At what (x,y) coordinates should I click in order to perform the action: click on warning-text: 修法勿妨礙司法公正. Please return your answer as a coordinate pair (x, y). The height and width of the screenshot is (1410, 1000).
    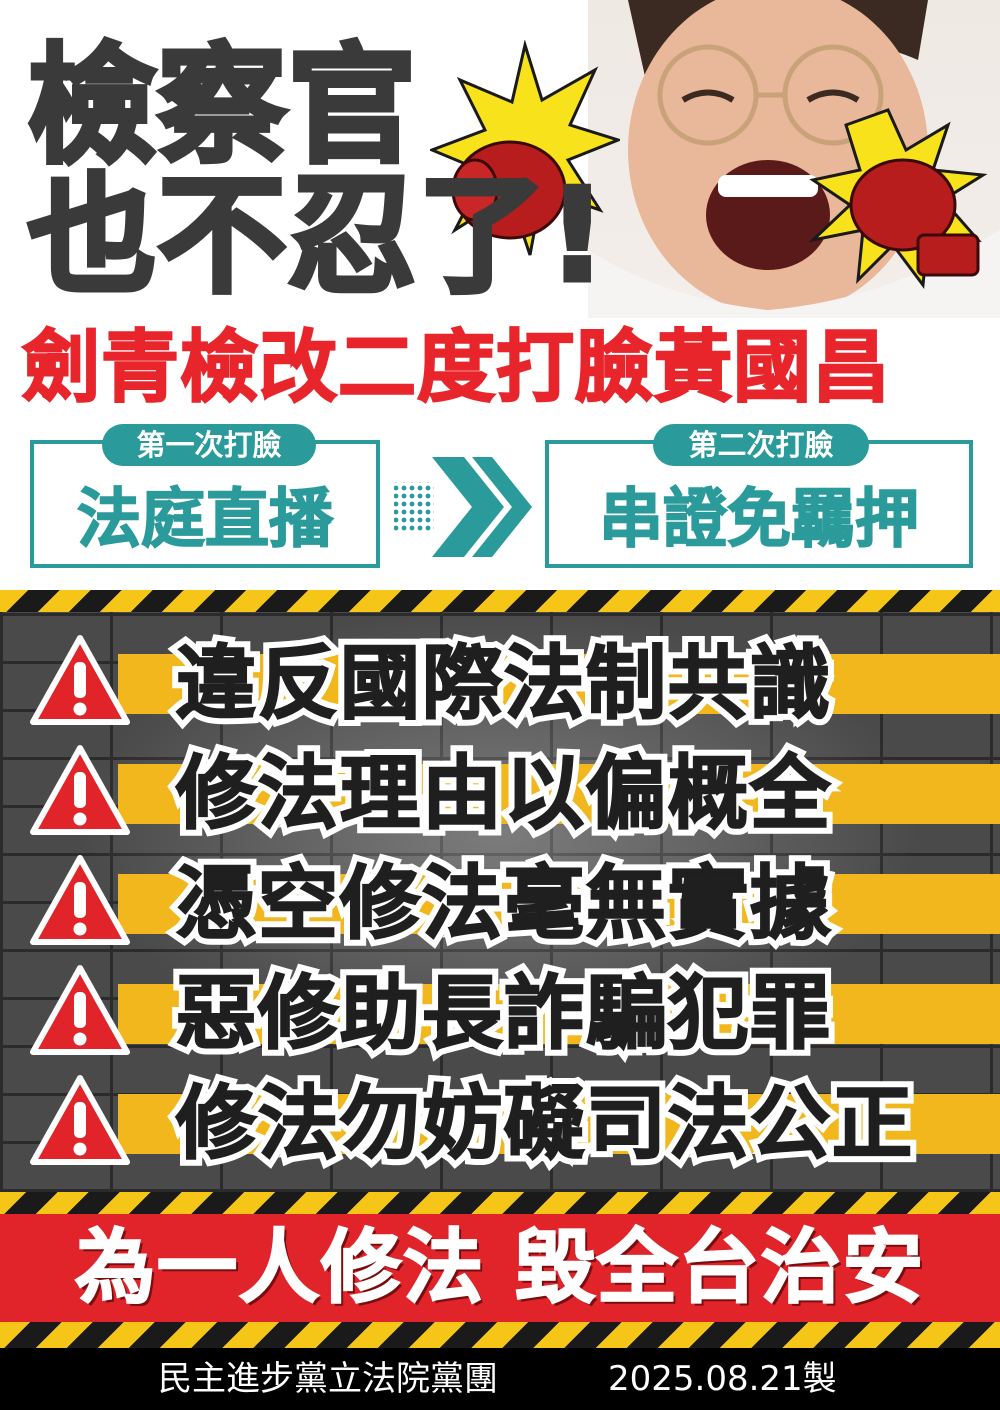
    Looking at the image, I should click on (544, 1123).